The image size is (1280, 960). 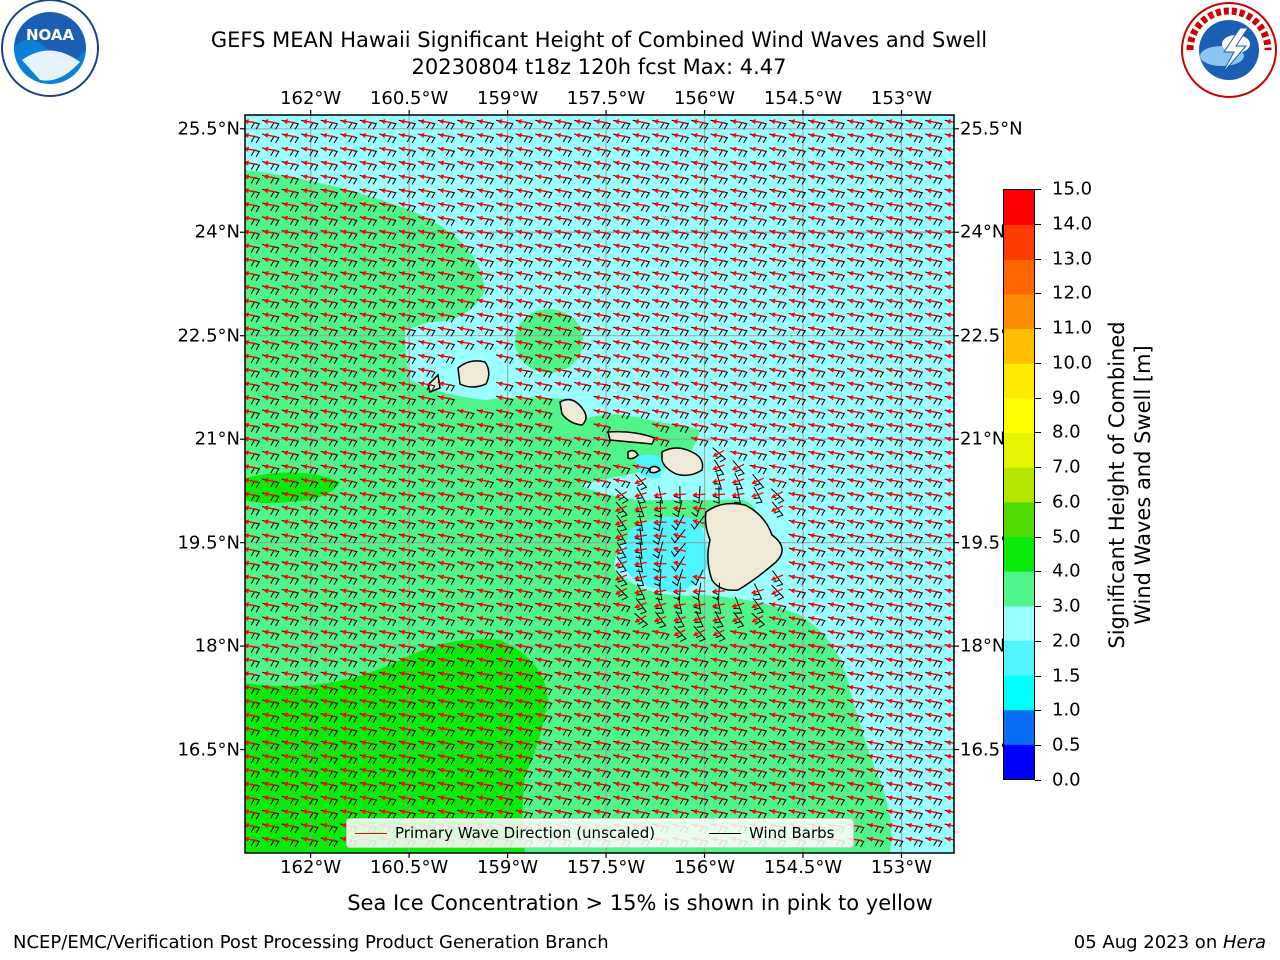 What do you see at coordinates (217, 232) in the screenshot?
I see `lat-tick-label-left: 24°N` at bounding box center [217, 232].